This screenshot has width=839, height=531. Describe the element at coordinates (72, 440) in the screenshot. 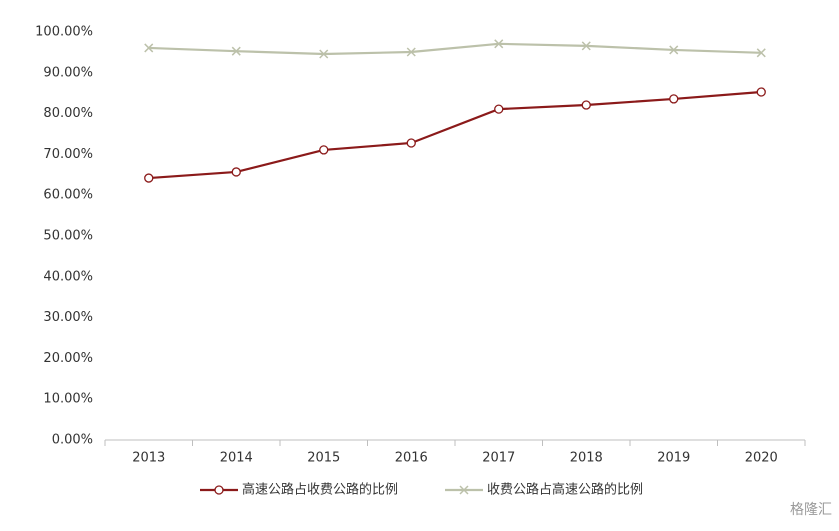

I see `y-tick-label: 0.00%` at that location.